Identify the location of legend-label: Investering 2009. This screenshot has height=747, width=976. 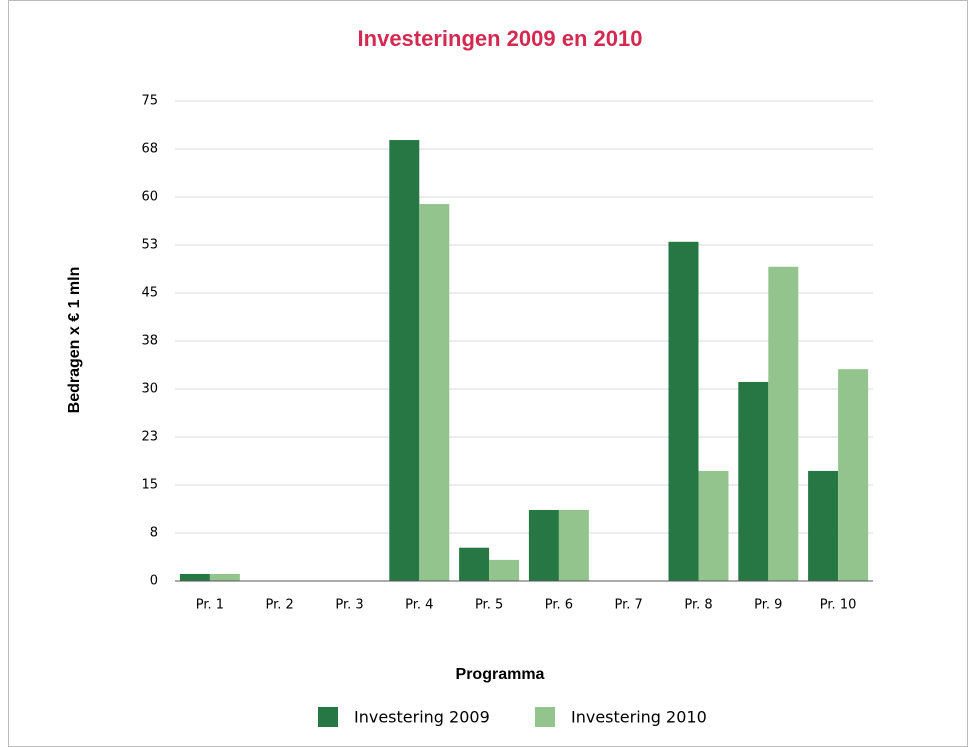
(422, 717).